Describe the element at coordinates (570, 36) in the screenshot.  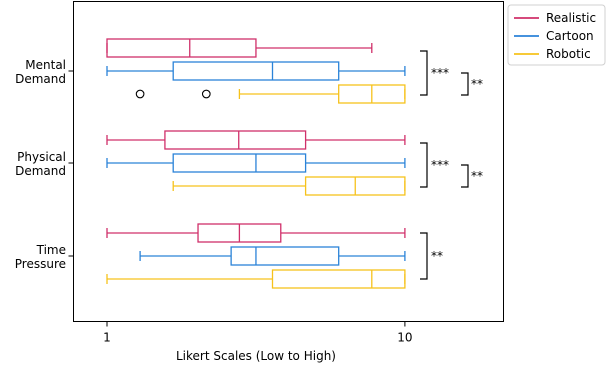
I see `legend-label: Cartoon` at that location.